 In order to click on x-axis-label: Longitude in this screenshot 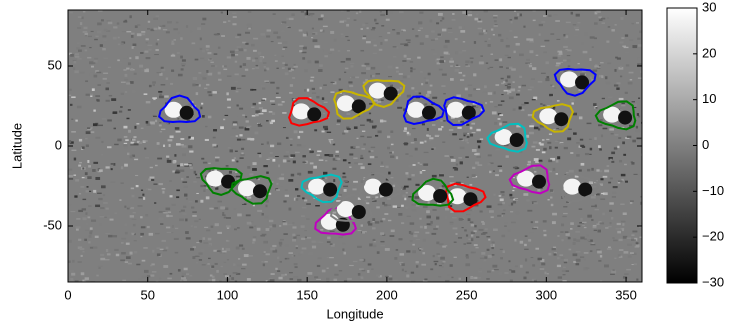, I will do `click(354, 313)`.